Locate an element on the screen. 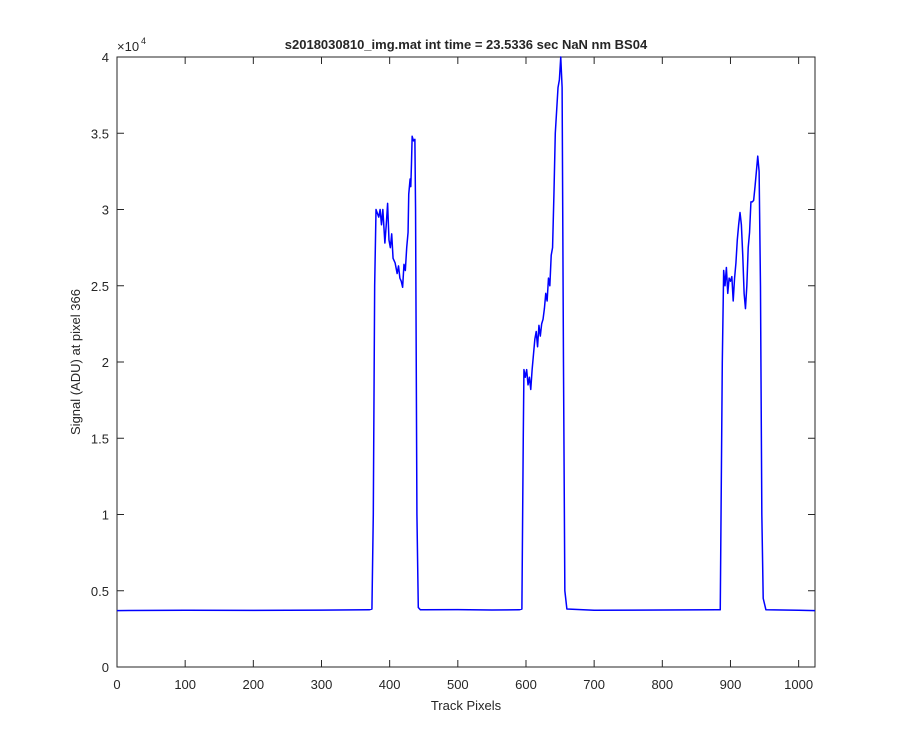  x-tick-label: 800 is located at coordinates (662, 684).